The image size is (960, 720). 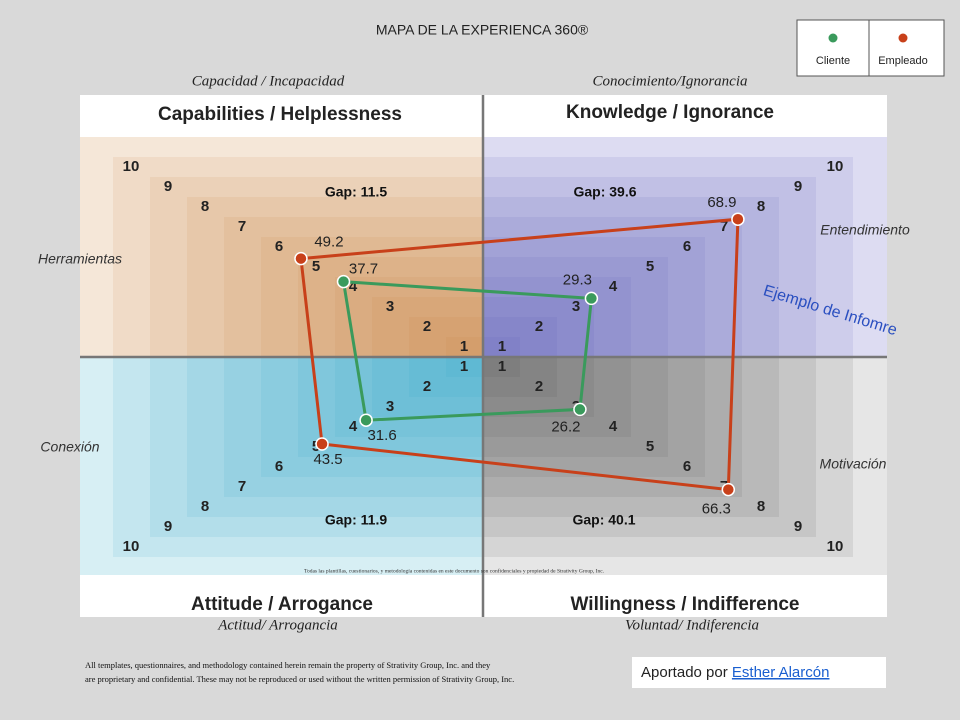 I want to click on quadrant-heading: Capabilities / Helplessness, so click(x=280, y=114).